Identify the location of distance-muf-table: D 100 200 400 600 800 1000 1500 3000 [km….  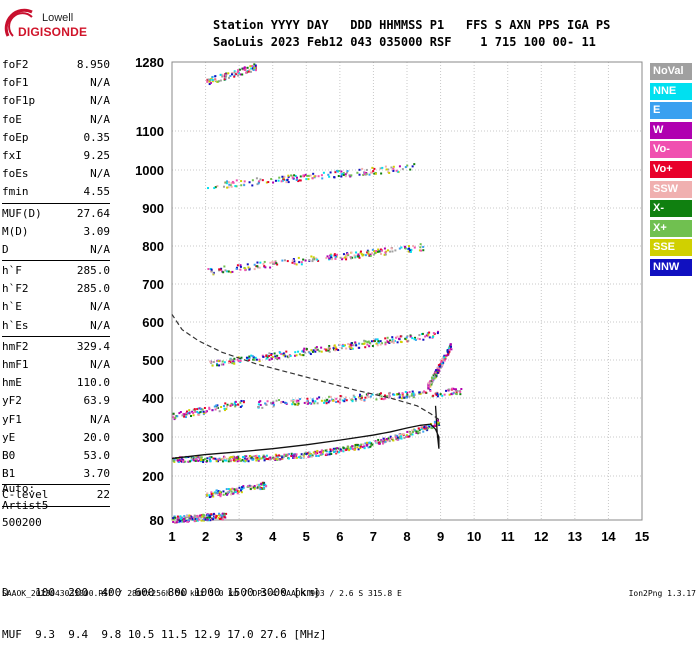
(164, 607).